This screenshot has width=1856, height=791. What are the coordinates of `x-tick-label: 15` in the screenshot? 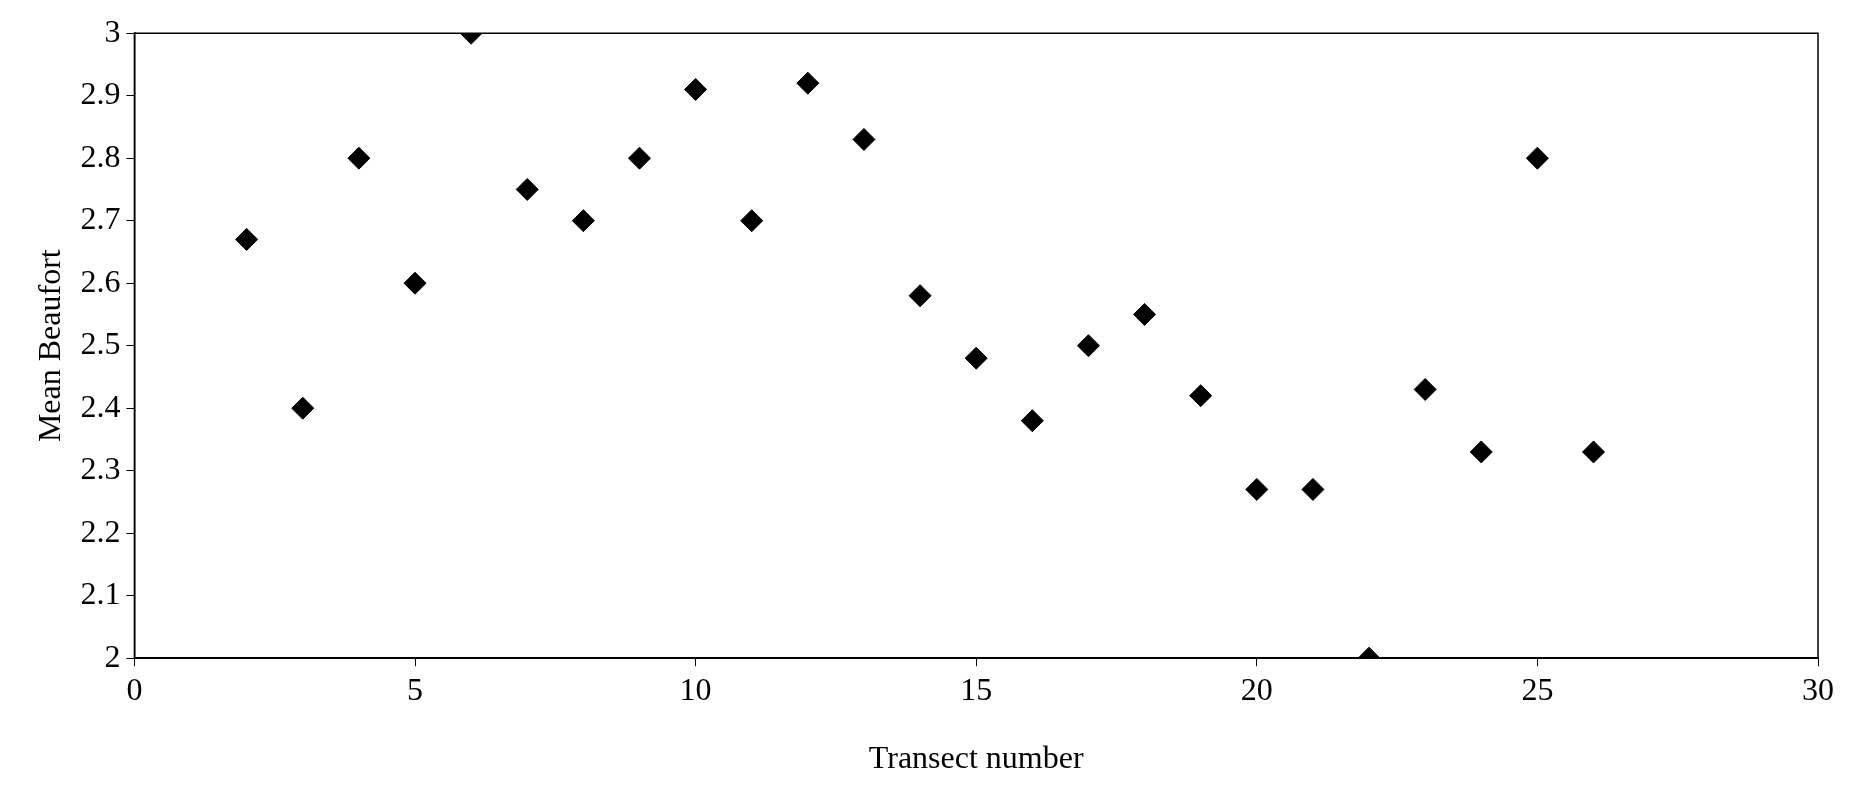 It's located at (976, 688).